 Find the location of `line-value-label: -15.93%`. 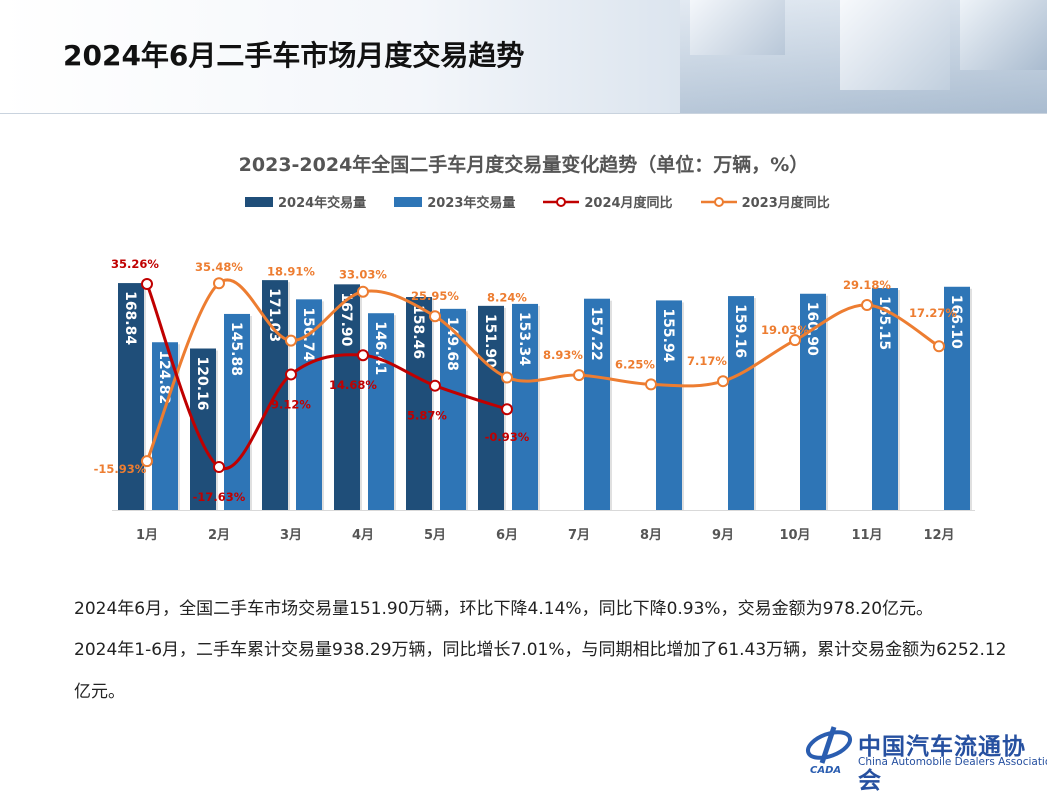

line-value-label: -15.93% is located at coordinates (120, 469).